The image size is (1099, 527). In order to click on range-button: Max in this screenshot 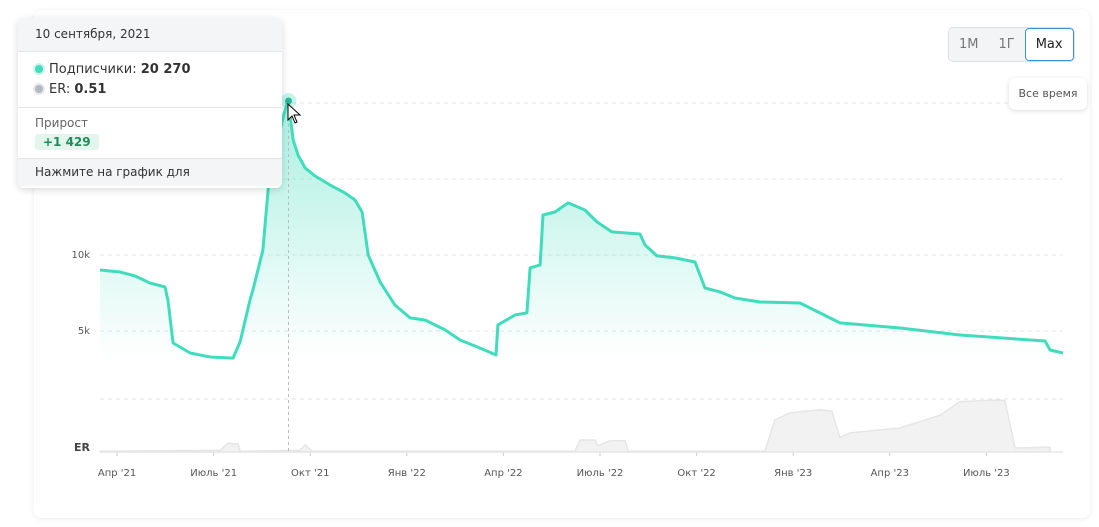, I will do `click(1049, 44)`.